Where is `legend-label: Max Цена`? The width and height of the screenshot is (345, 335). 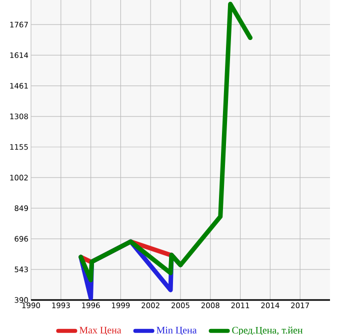
legend-label: Max Цена is located at coordinates (100, 330).